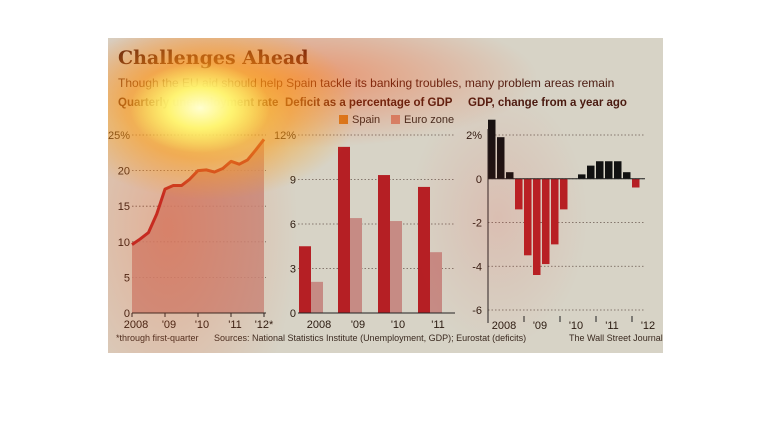  Describe the element at coordinates (648, 326) in the screenshot. I see `gdp-x-tick-label: '12` at that location.